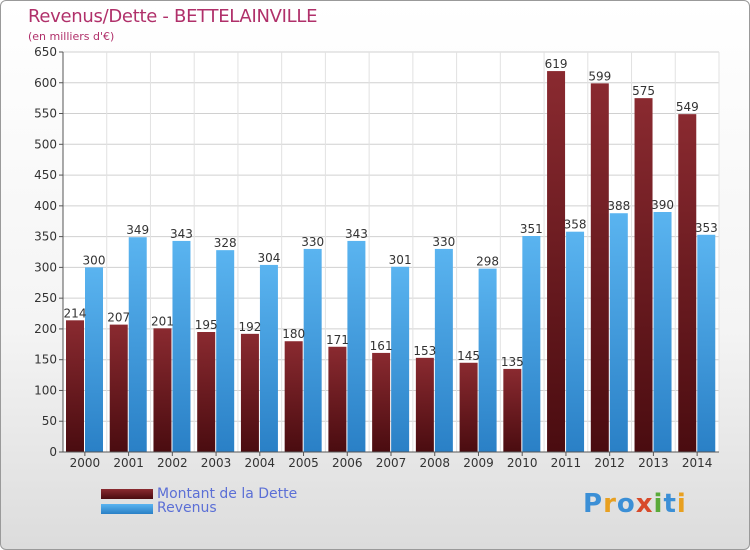  Describe the element at coordinates (71, 36) in the screenshot. I see `chart-subtitle: (en milliers d'€)` at that location.